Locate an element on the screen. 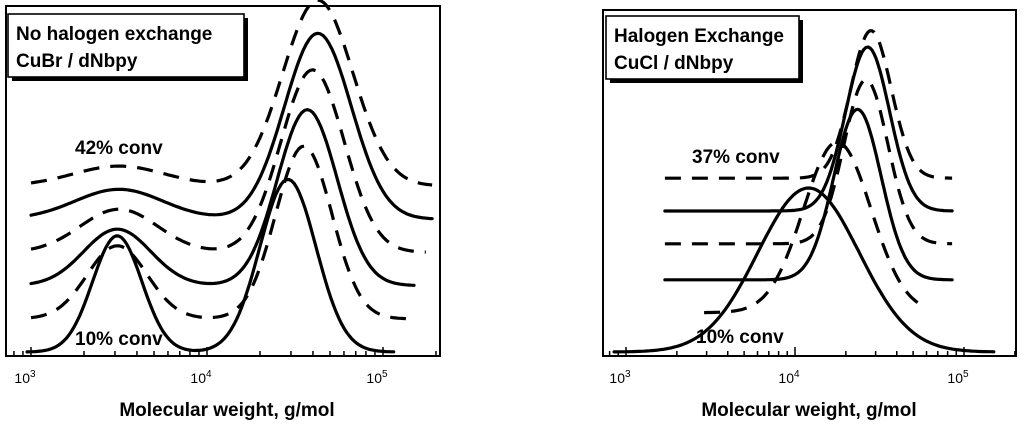  legend-box: Halogen Exchange CuCl / dNbpy is located at coordinates (704, 49).